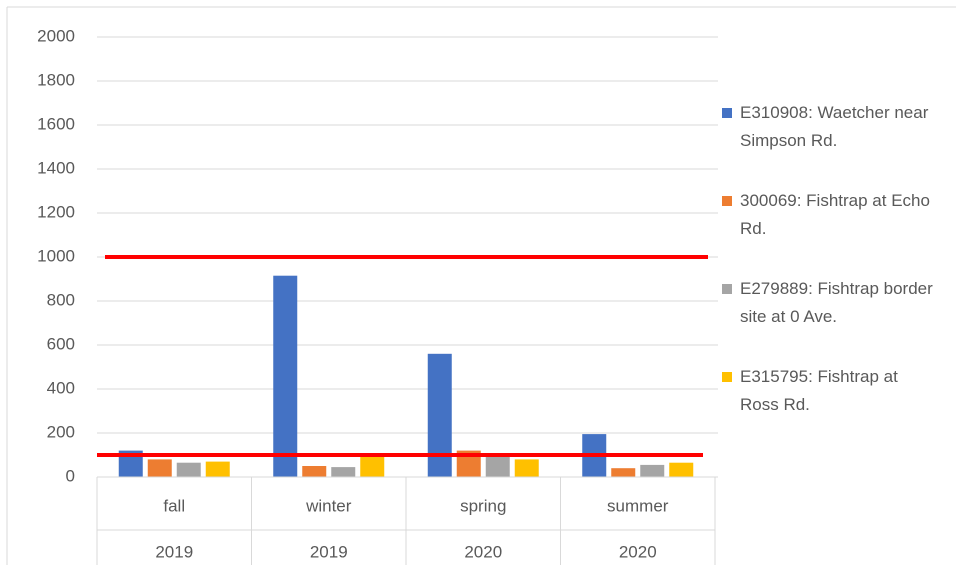 This screenshot has height=565, width=956. What do you see at coordinates (56, 167) in the screenshot?
I see `y-tick-label: 1400` at bounding box center [56, 167].